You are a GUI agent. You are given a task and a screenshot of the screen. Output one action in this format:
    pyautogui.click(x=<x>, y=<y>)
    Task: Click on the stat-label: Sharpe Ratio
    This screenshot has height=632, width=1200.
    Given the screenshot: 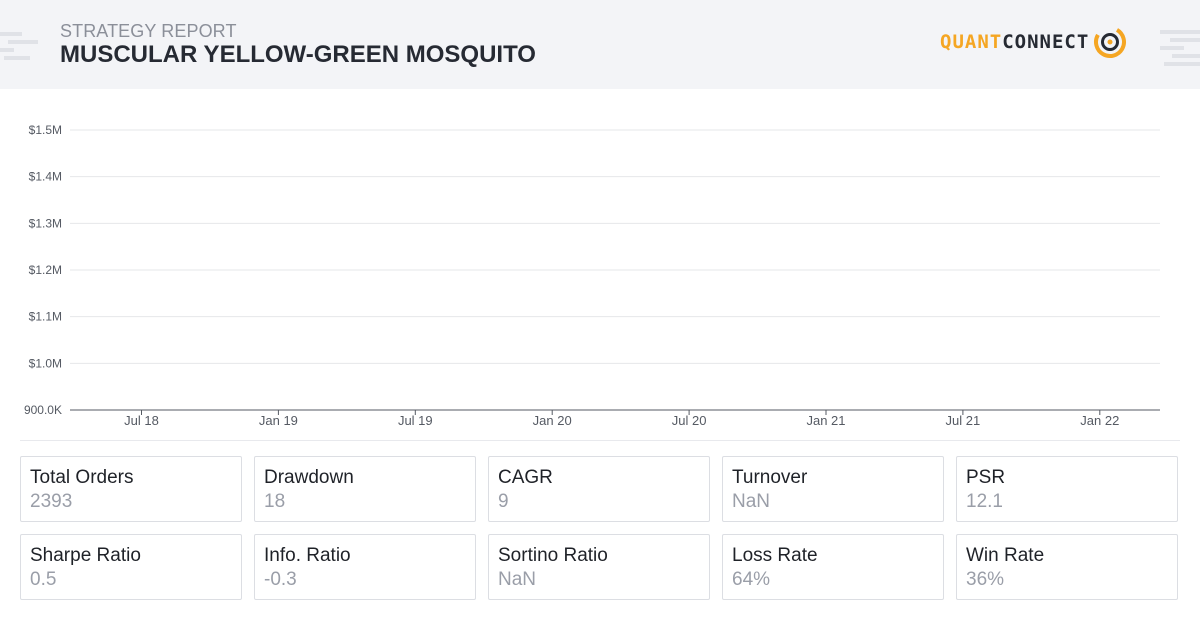 What is the action you would take?
    pyautogui.click(x=85, y=555)
    